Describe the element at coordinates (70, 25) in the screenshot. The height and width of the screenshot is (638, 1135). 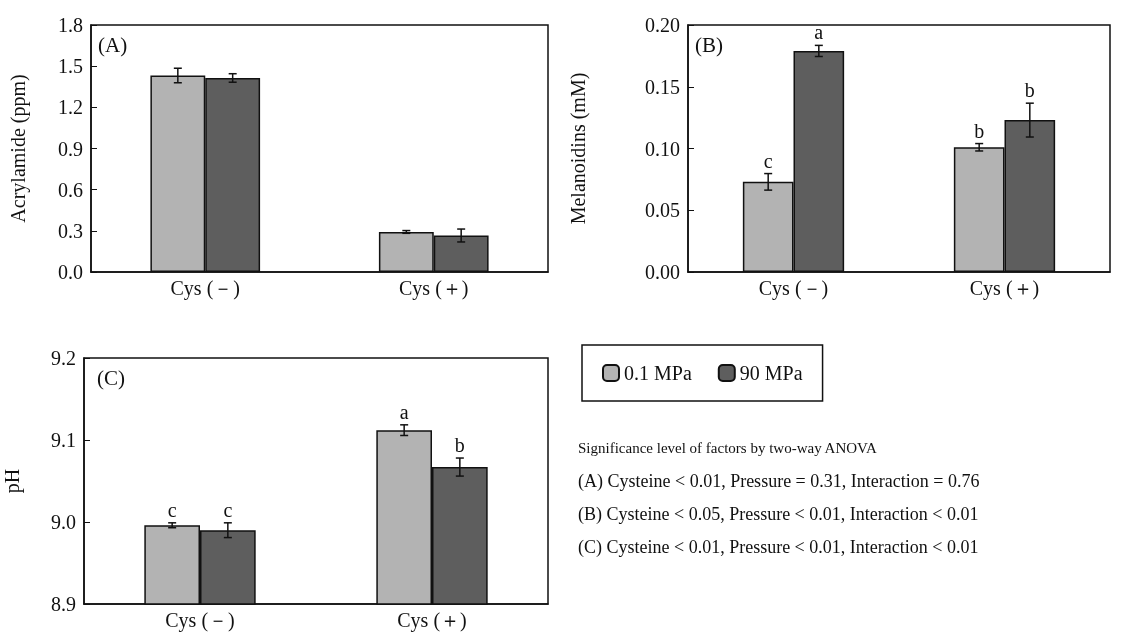
I see `y-tick-label: 1.8` at that location.